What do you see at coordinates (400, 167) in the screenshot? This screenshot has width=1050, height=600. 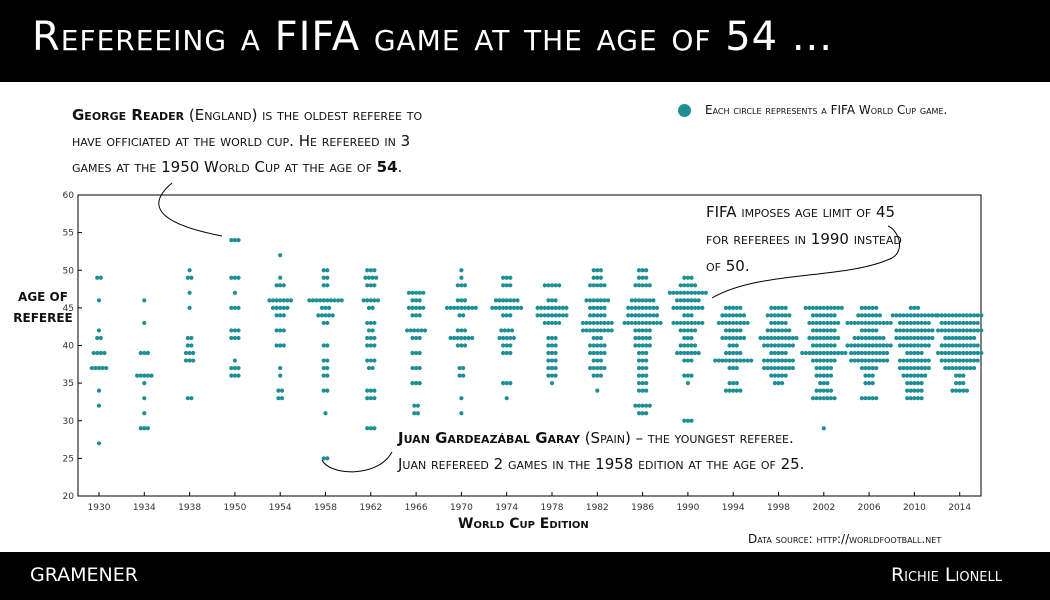 I see `oldest-referee-end: .` at bounding box center [400, 167].